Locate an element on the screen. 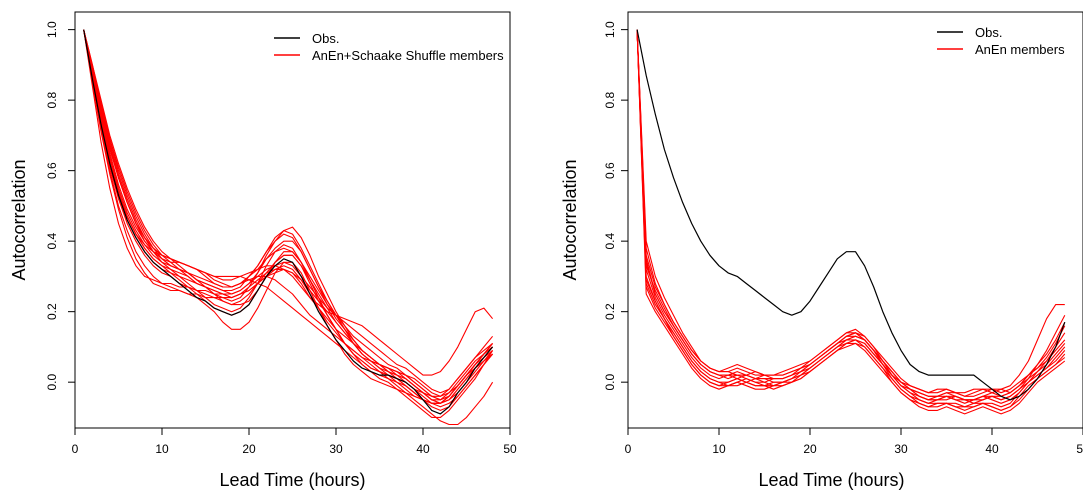 This screenshot has height=496, width=1083. right-y-tick-label: 1.0 is located at coordinates (610, 29).